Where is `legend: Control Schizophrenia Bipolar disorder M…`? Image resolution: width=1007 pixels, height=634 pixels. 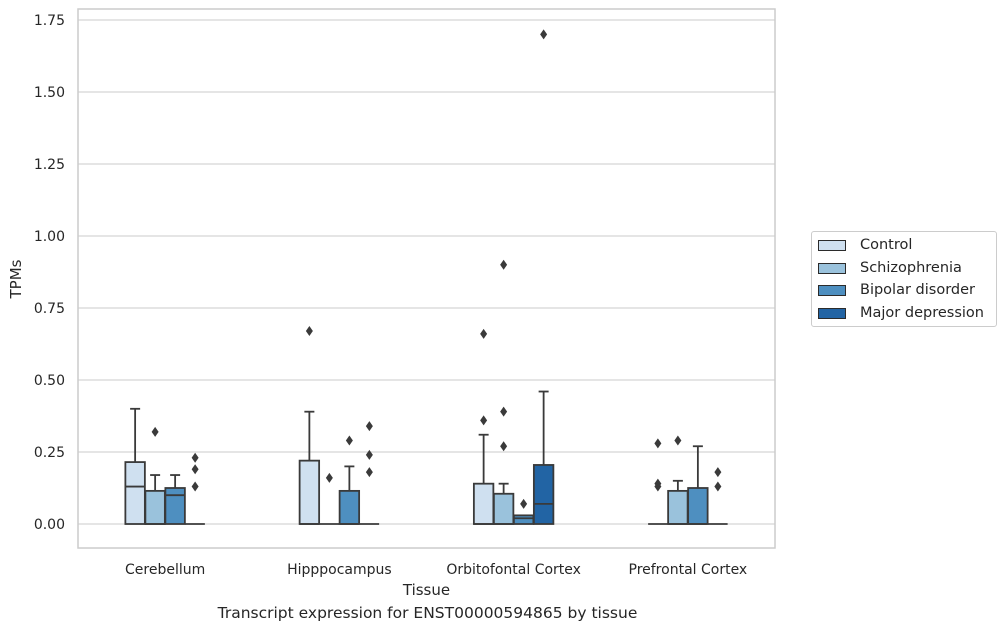
legend: Control Schizophrenia Bipolar disorder M… is located at coordinates (904, 279).